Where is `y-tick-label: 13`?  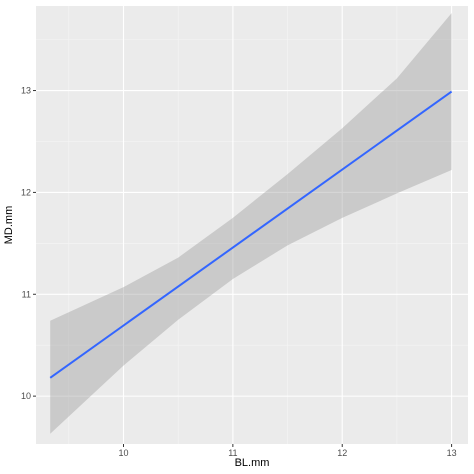
y-tick-label: 13 is located at coordinates (26, 91).